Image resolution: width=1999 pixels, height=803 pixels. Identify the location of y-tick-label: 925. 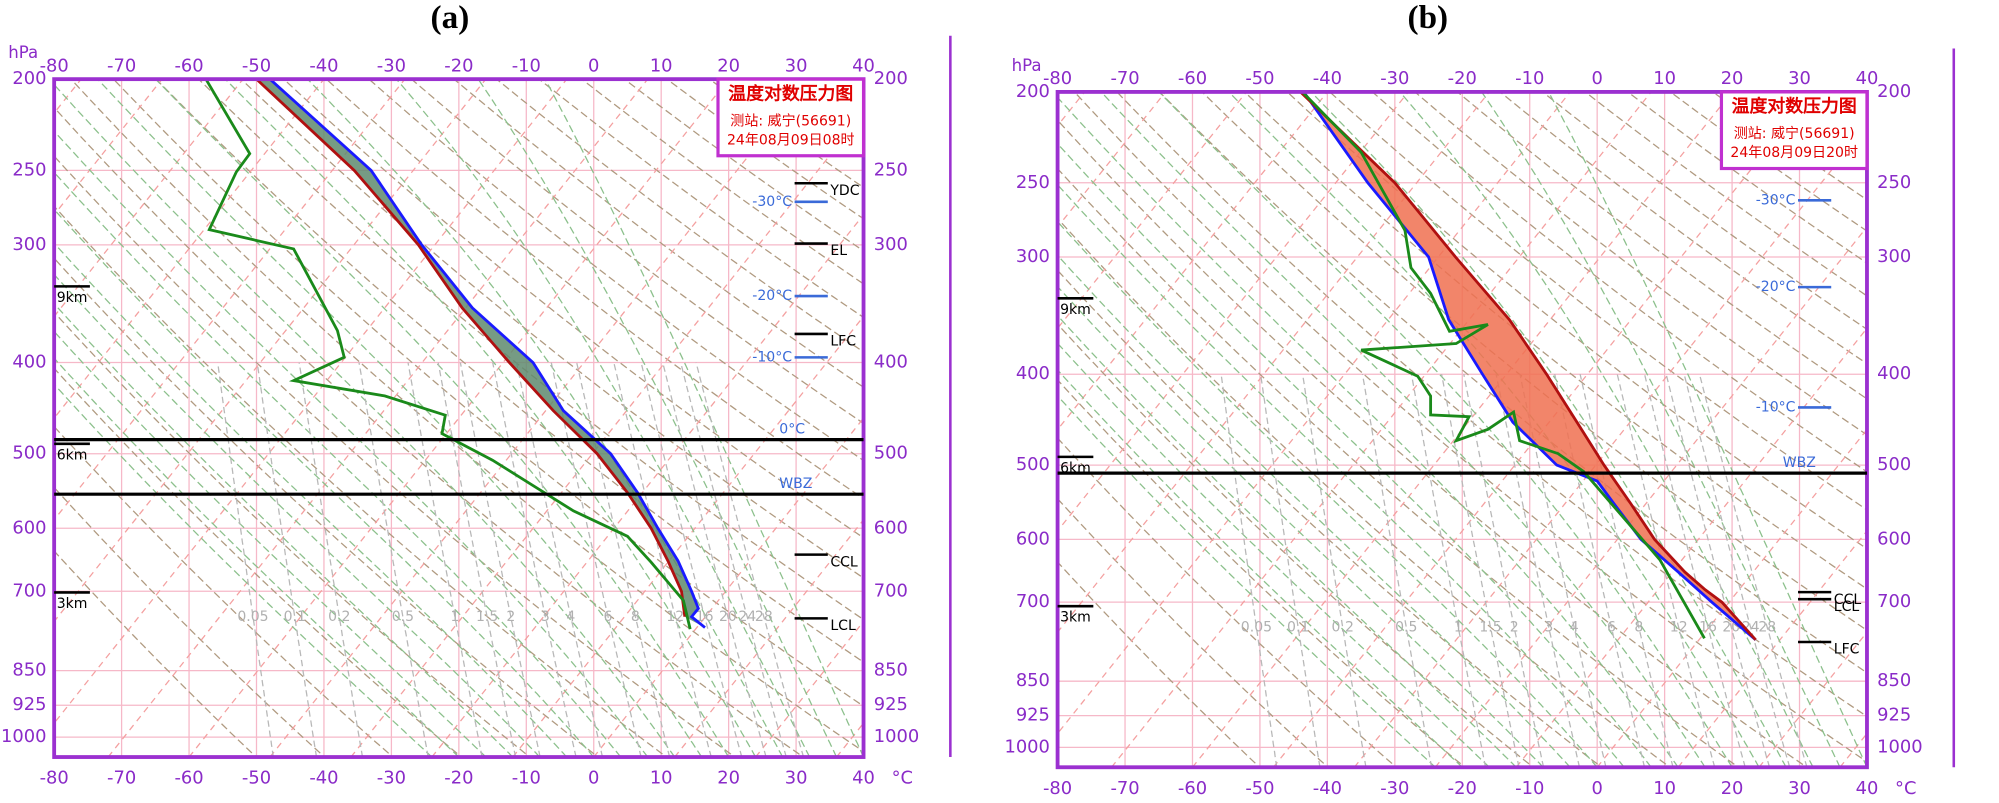
(1033, 715).